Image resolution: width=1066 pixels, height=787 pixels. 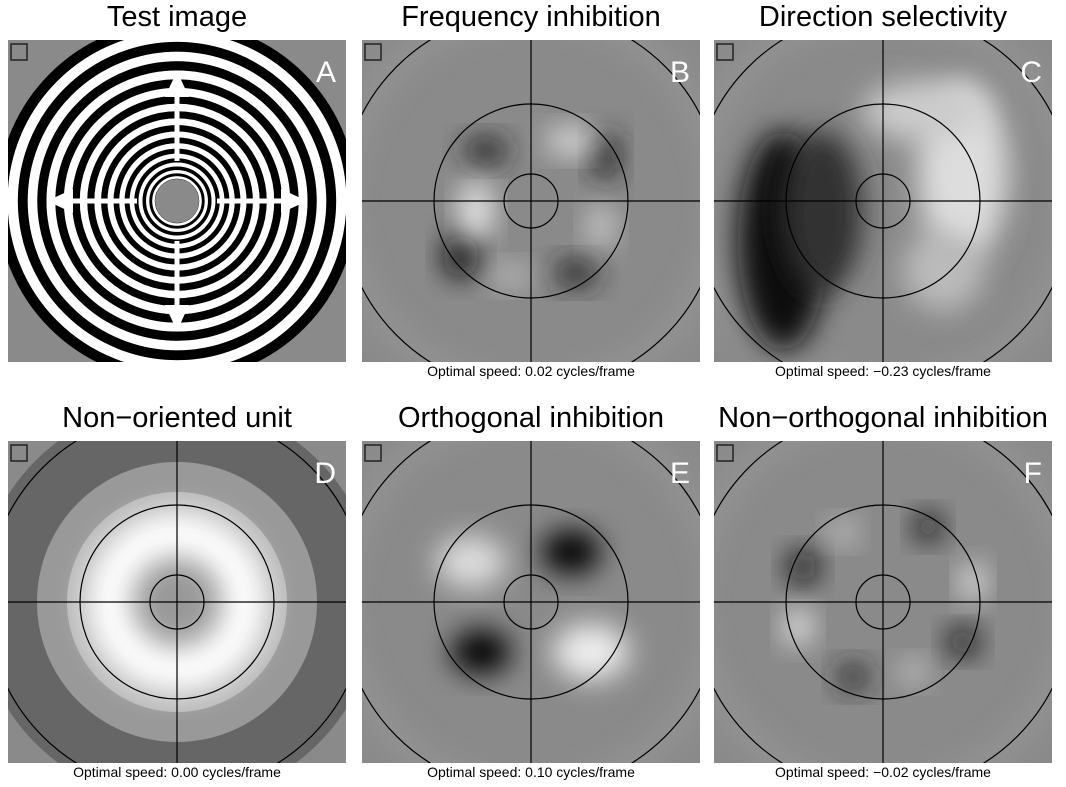 What do you see at coordinates (883, 371) in the screenshot?
I see `panel-caption: Optimal speed: −0.23 cycles/frame` at bounding box center [883, 371].